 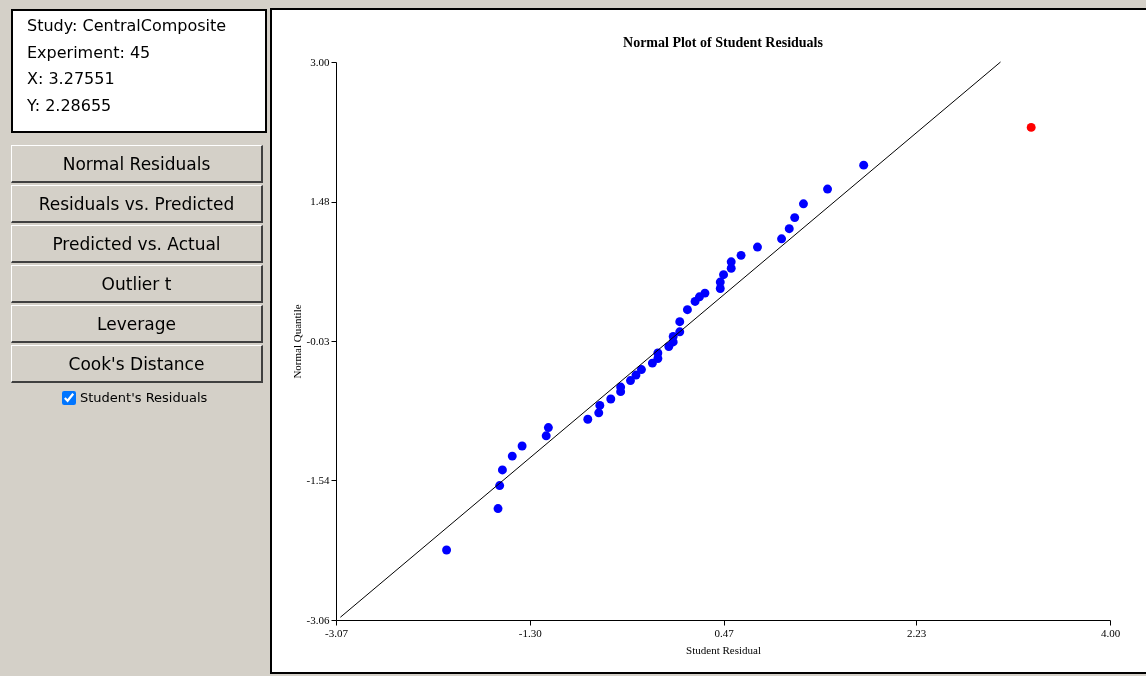 What do you see at coordinates (724, 632) in the screenshot?
I see `x-tick-label: 0.47` at bounding box center [724, 632].